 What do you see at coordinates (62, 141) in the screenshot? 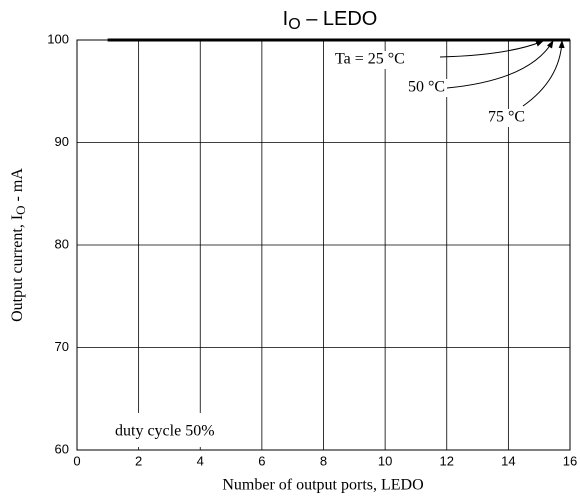
I see `y-tick-label: 90` at bounding box center [62, 141].